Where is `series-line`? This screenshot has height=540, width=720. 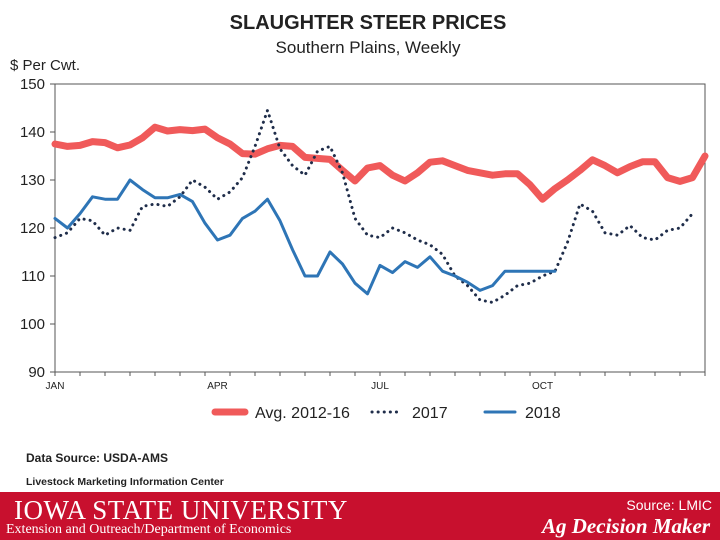
series-line is located at coordinates (380, 163).